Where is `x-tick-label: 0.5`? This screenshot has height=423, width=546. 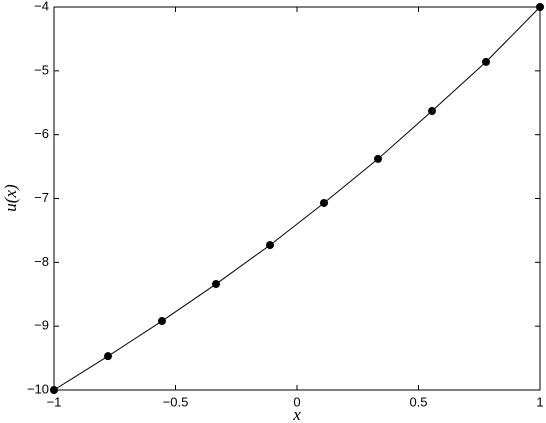
x-tick-label: 0.5 is located at coordinates (418, 401).